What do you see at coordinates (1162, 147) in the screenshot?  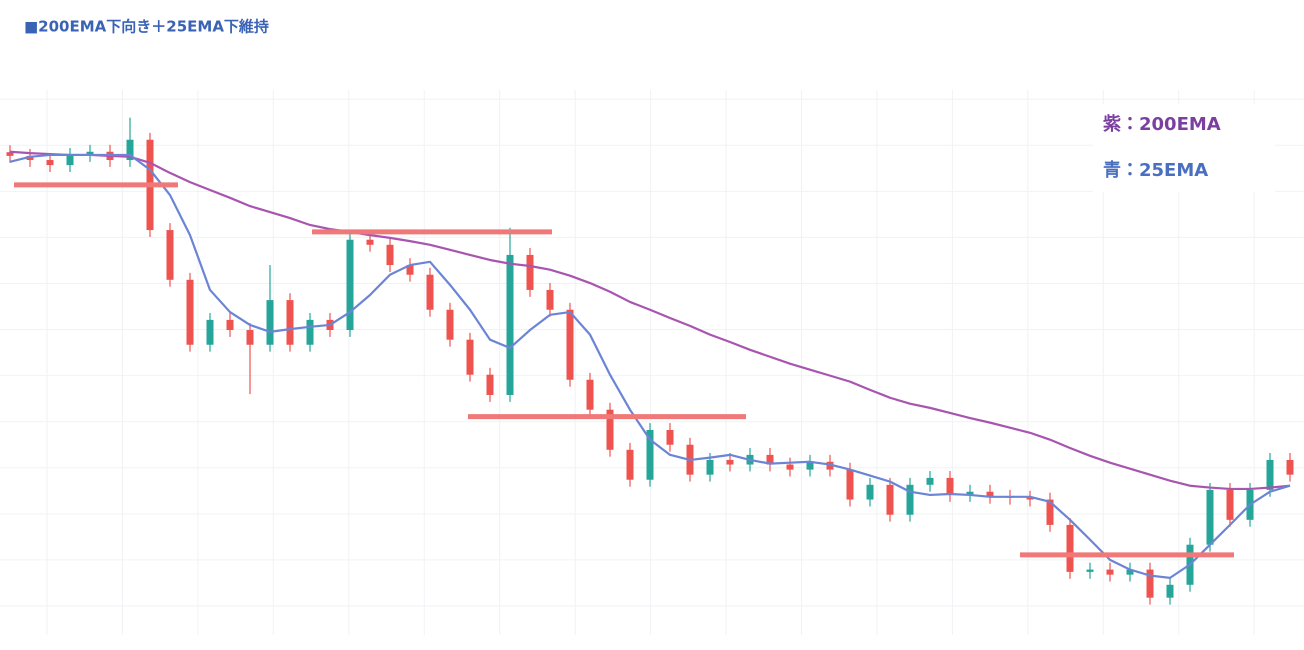 I see `legend: 紫：200EMA 青：25EMA` at bounding box center [1162, 147].